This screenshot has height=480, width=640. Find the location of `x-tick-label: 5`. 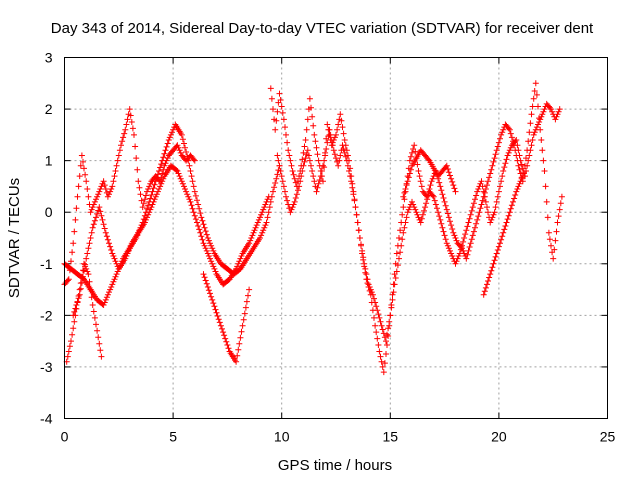

x-tick-label: 5 is located at coordinates (173, 437).